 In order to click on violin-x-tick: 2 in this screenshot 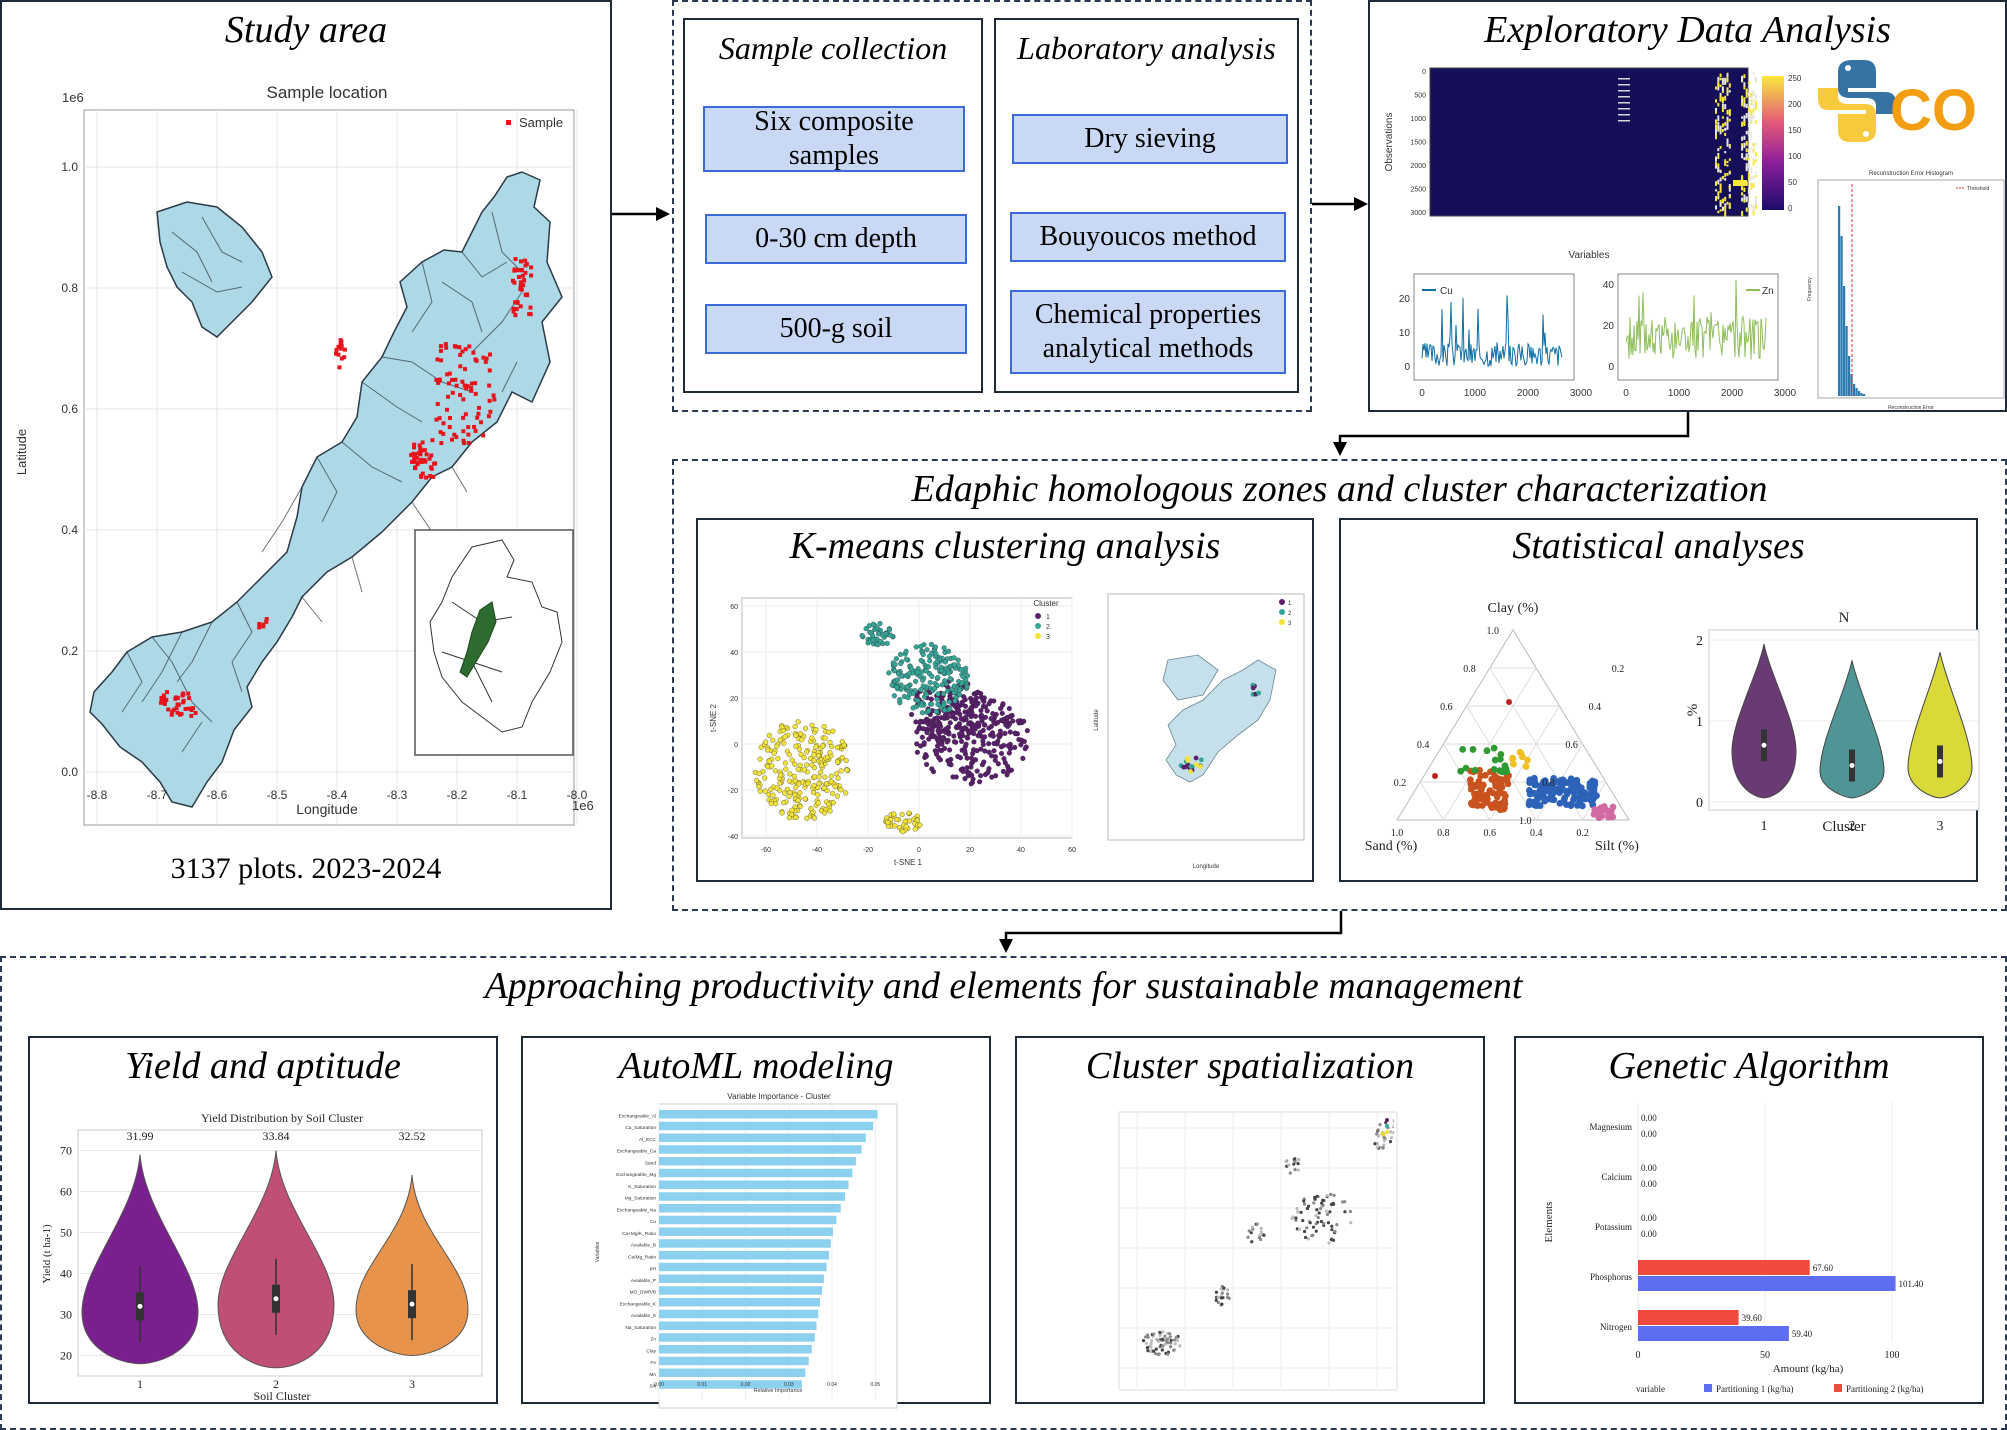, I will do `click(1852, 826)`.